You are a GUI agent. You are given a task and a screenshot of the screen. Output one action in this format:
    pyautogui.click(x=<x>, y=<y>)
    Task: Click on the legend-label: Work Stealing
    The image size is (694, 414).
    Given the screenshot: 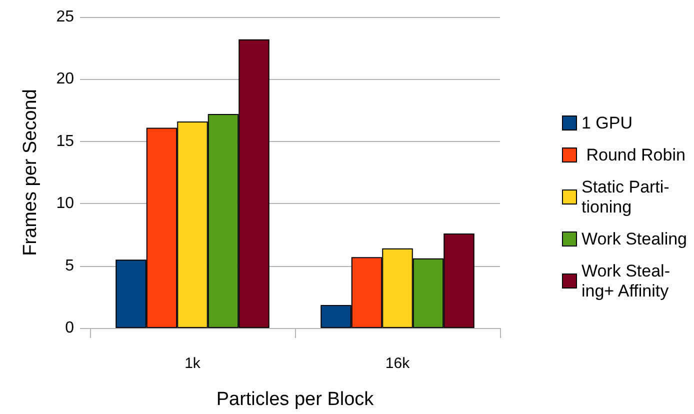 What is the action you would take?
    pyautogui.click(x=634, y=239)
    